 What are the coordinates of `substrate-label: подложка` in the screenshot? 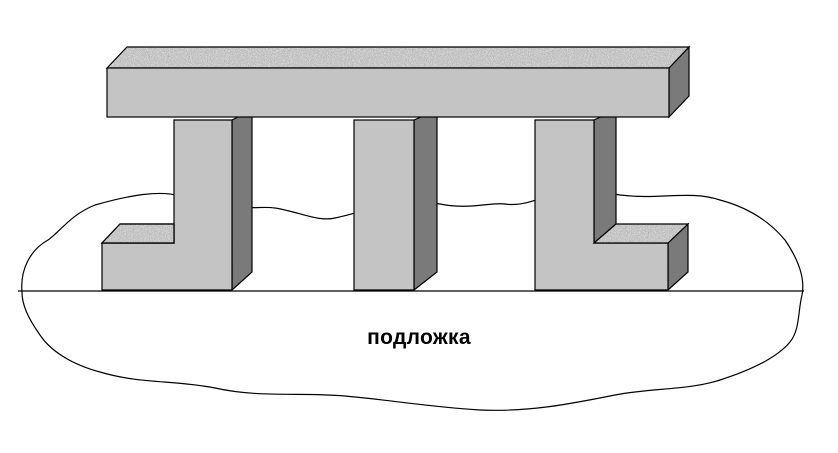 It's located at (419, 337).